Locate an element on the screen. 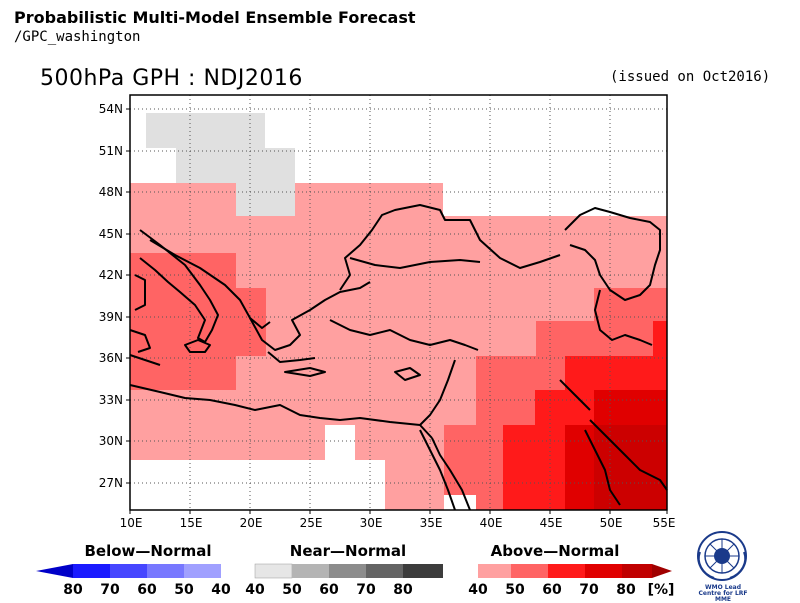 The image size is (800, 603). lon-label: 50E is located at coordinates (611, 523).